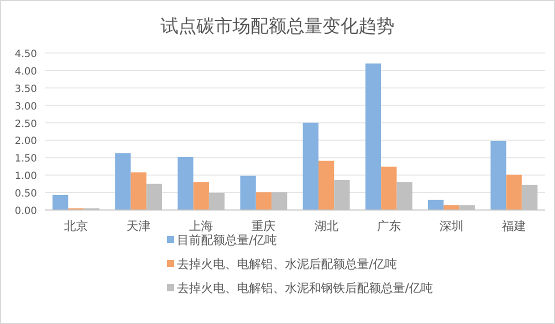 The height and width of the screenshot is (324, 555). Describe the element at coordinates (25, 72) in the screenshot. I see `y-tick-label: 4.00` at that location.